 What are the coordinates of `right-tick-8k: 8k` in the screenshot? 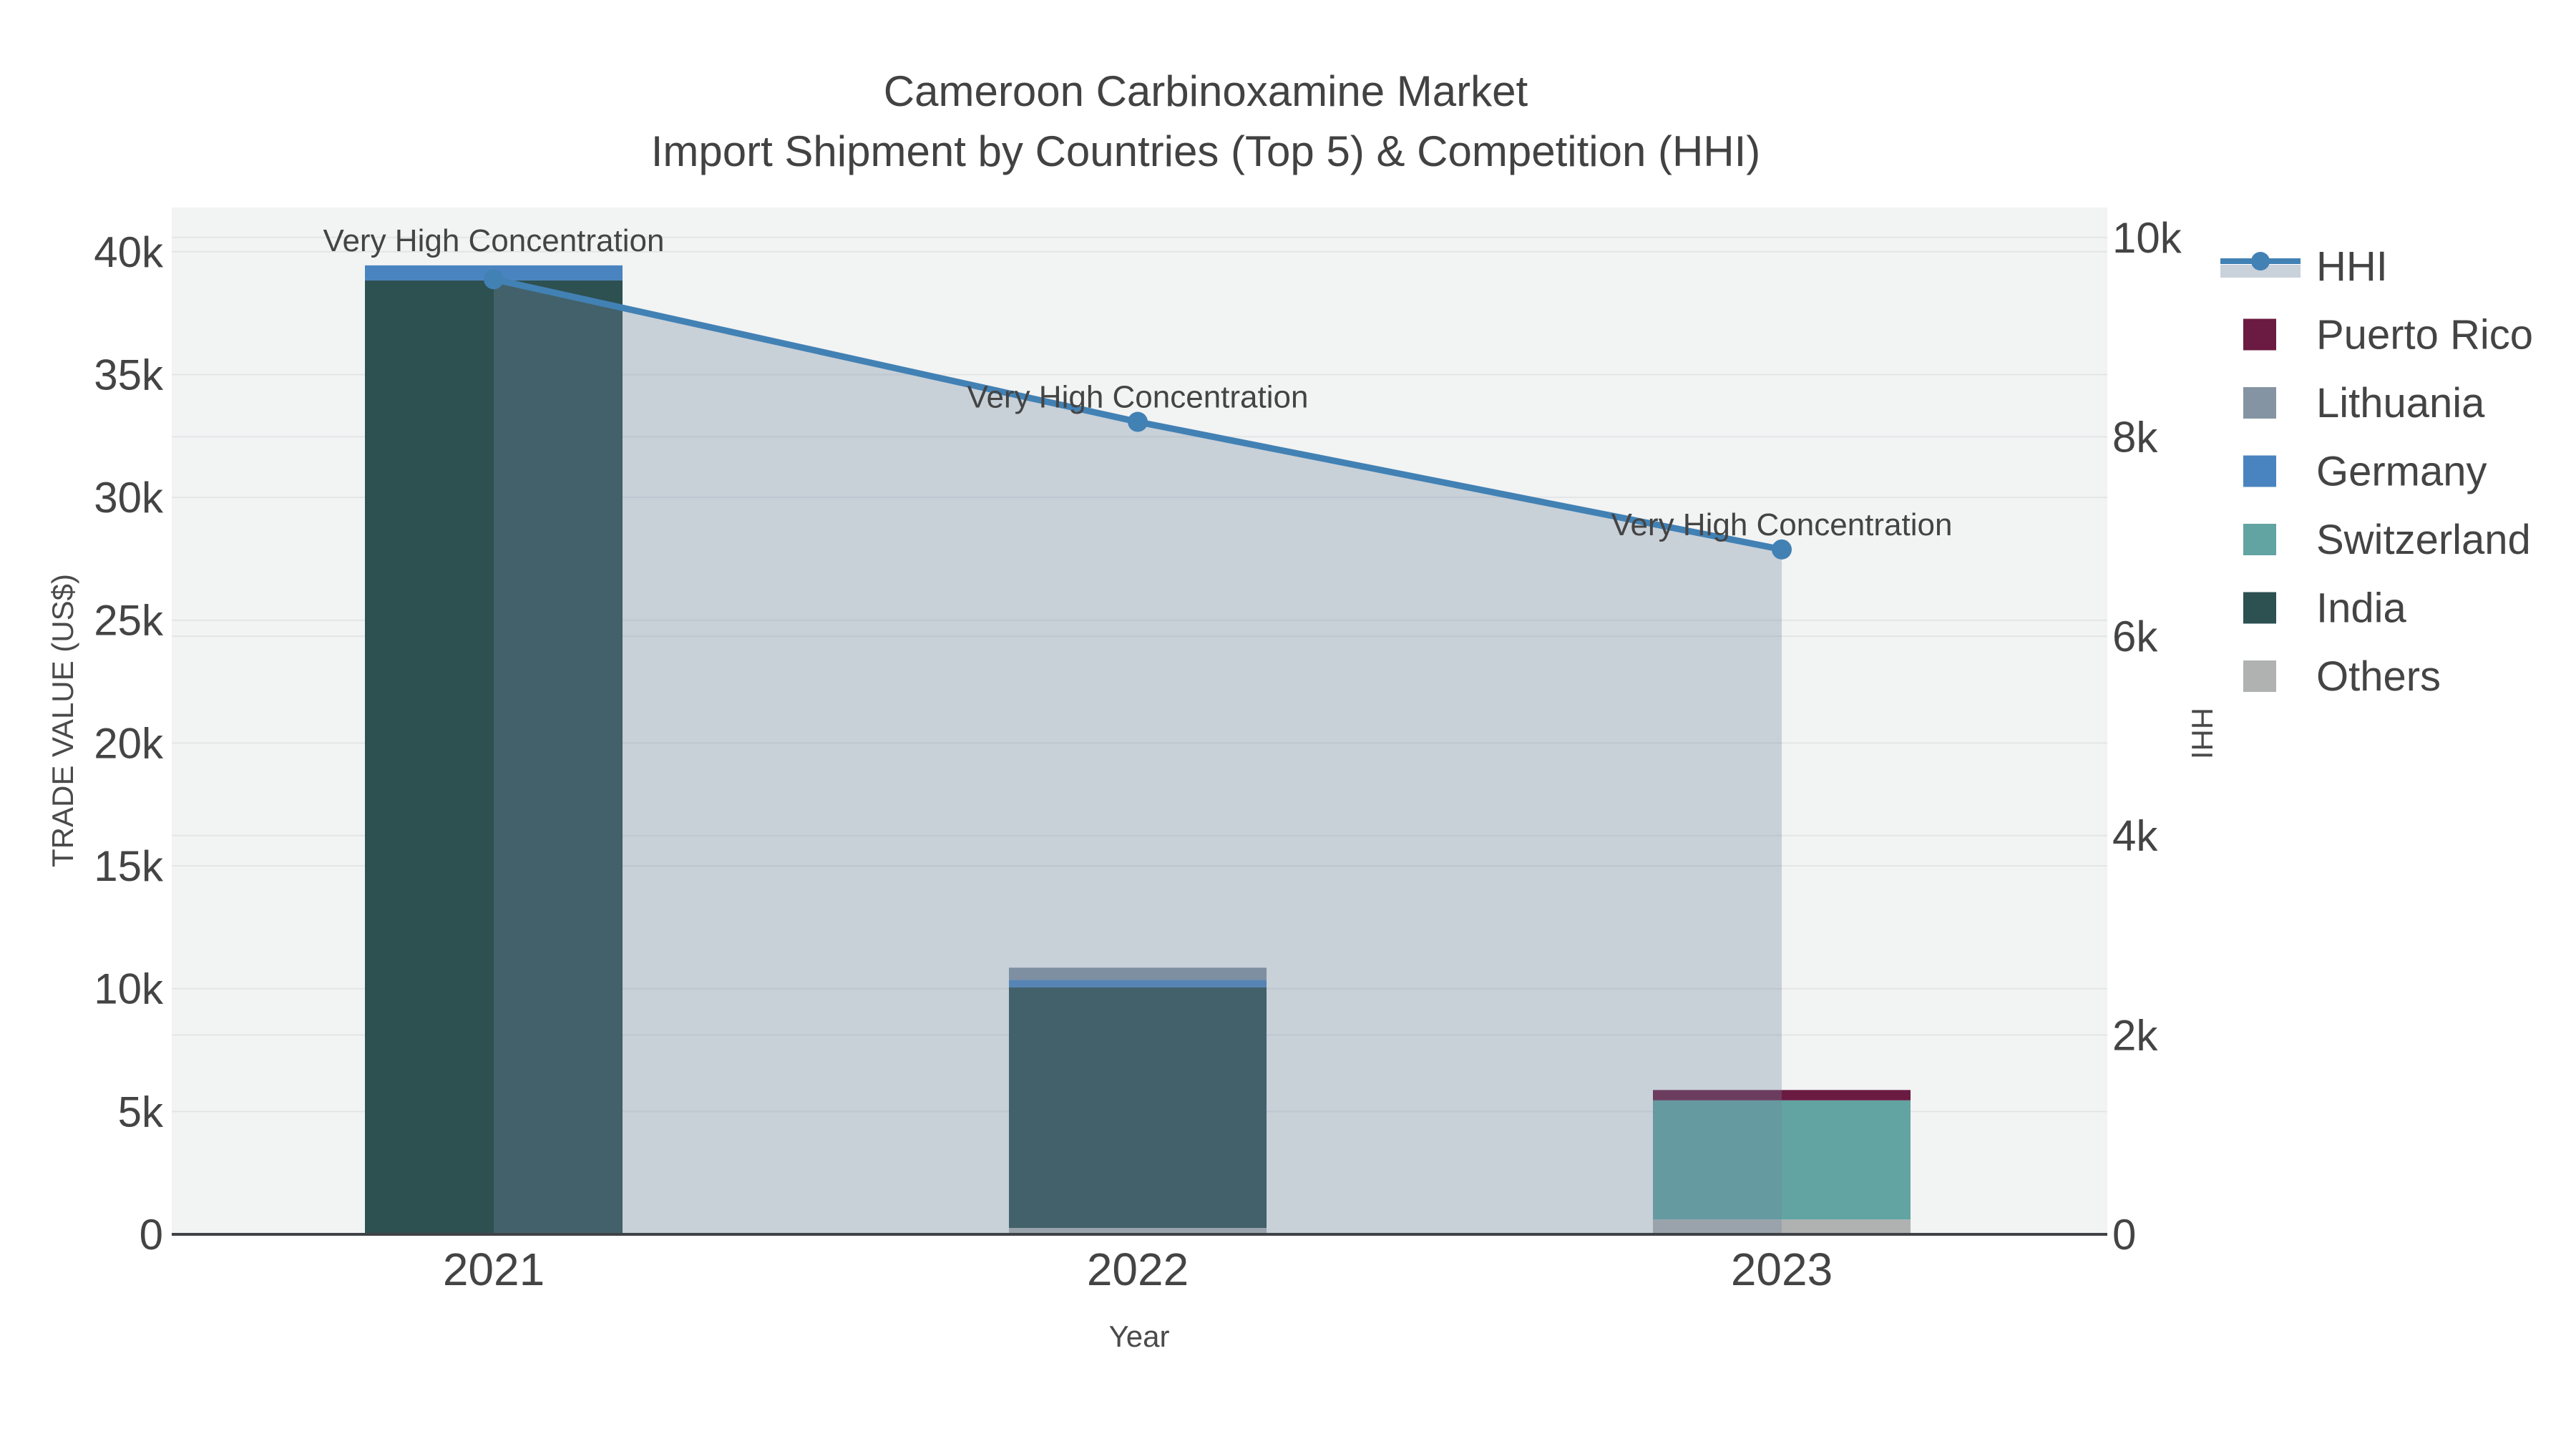 It's located at (2135, 437).